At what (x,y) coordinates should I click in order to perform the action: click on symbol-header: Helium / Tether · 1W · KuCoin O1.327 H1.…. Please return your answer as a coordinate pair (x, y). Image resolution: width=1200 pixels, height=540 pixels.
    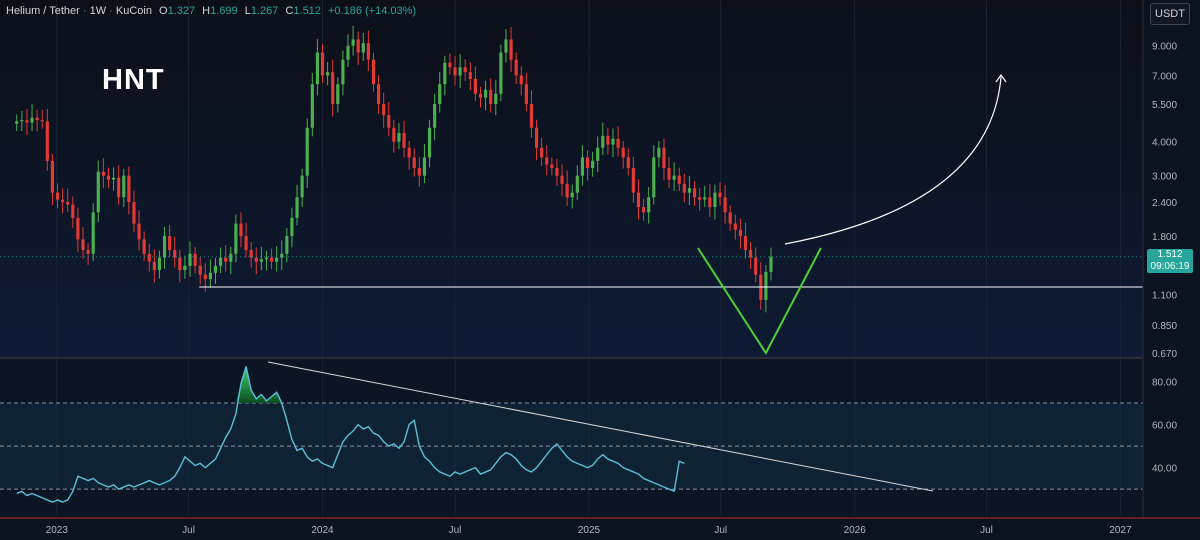
    Looking at the image, I should click on (211, 11).